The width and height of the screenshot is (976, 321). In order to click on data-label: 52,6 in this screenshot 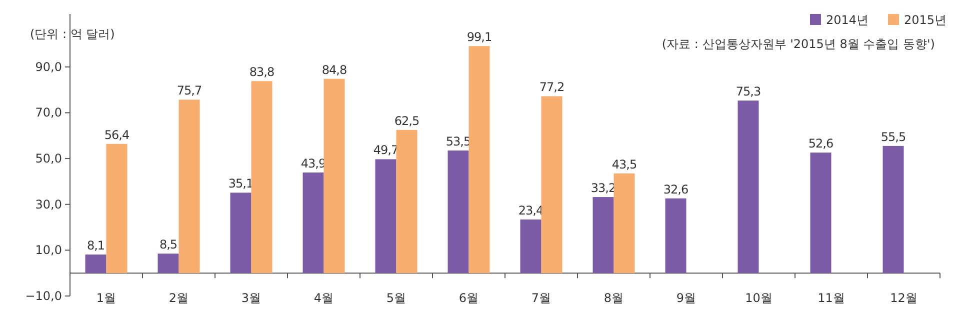, I will do `click(821, 143)`.